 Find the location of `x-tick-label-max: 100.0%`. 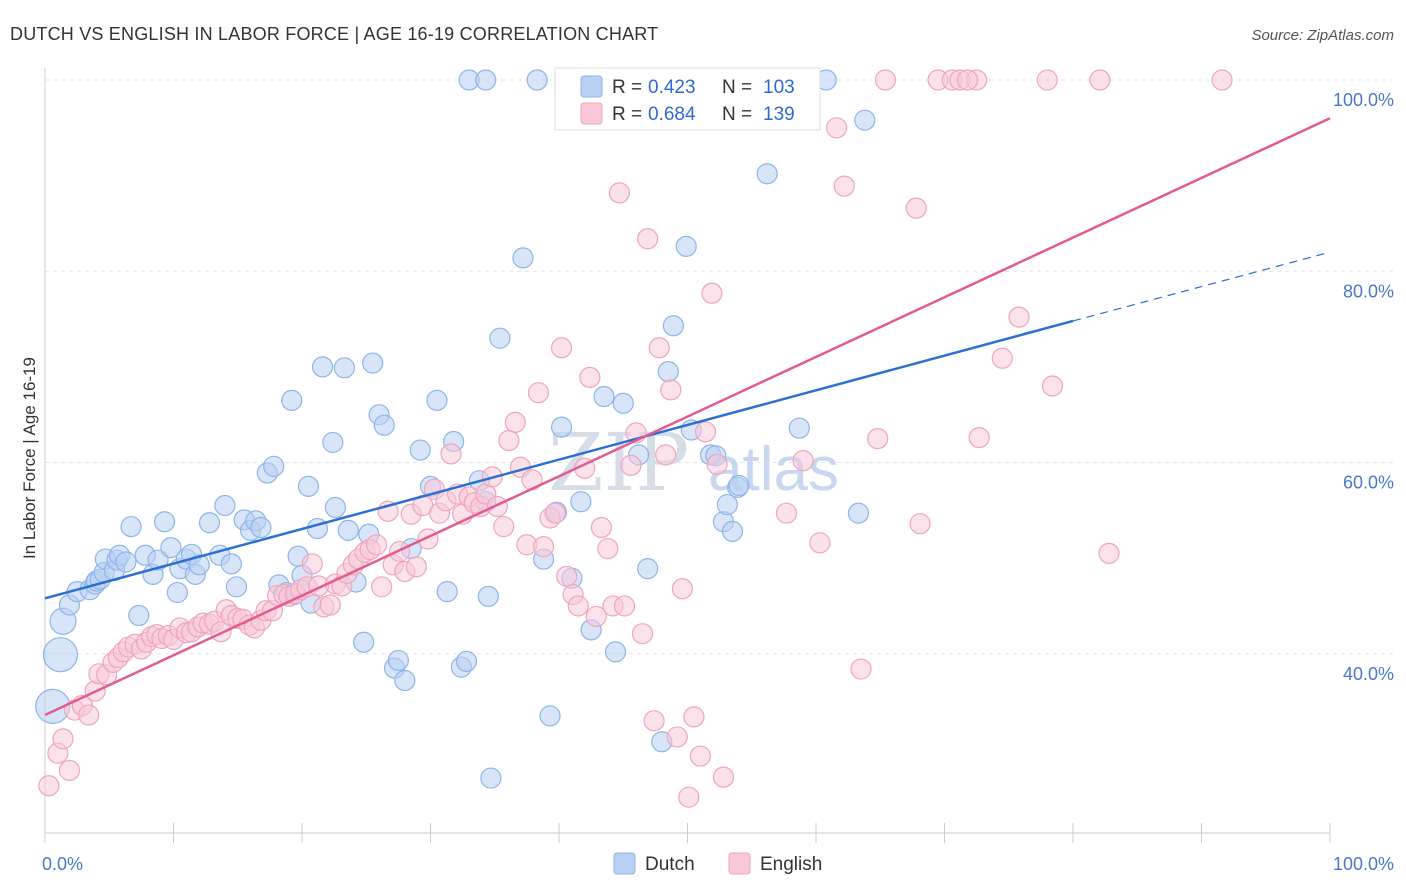

x-tick-label-max: 100.0% is located at coordinates (1363, 864).